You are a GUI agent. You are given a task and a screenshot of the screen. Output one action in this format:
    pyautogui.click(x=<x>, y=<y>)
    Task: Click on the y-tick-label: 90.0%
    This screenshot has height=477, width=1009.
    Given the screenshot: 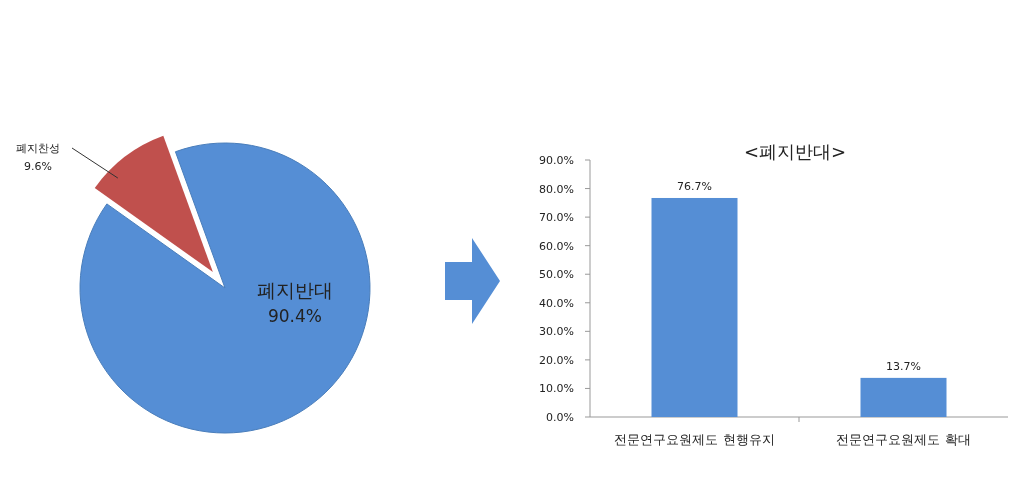 What is the action you would take?
    pyautogui.click(x=556, y=160)
    